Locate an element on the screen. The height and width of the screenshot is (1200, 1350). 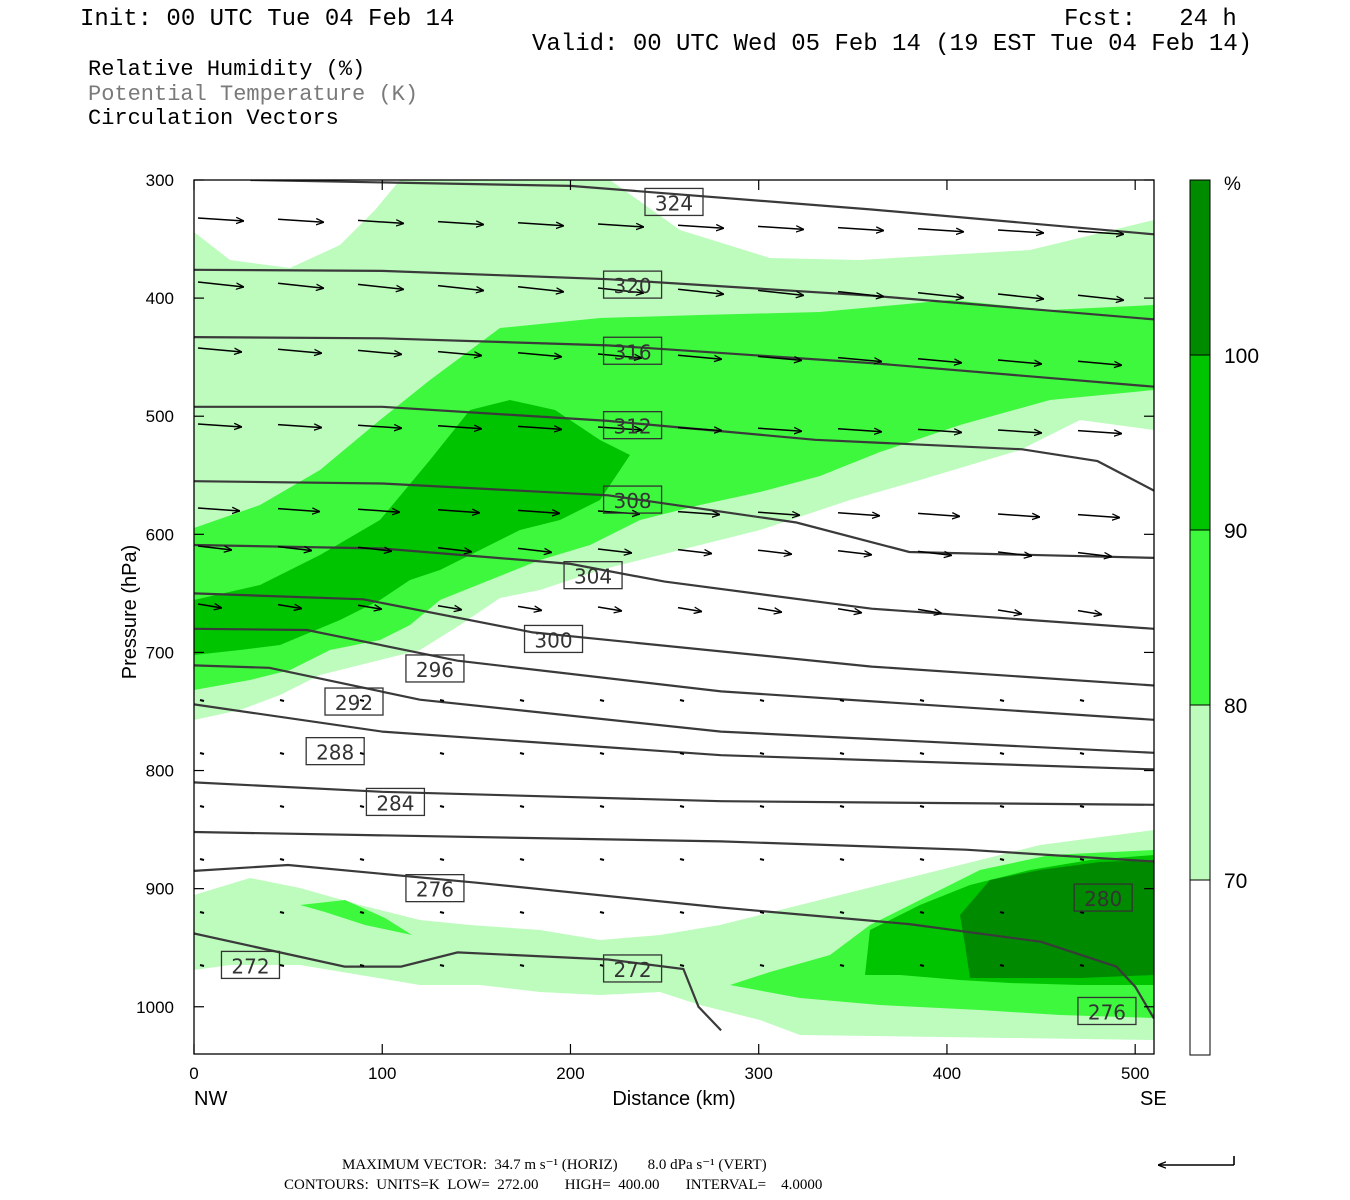
rh-100-region is located at coordinates (1057, 919).